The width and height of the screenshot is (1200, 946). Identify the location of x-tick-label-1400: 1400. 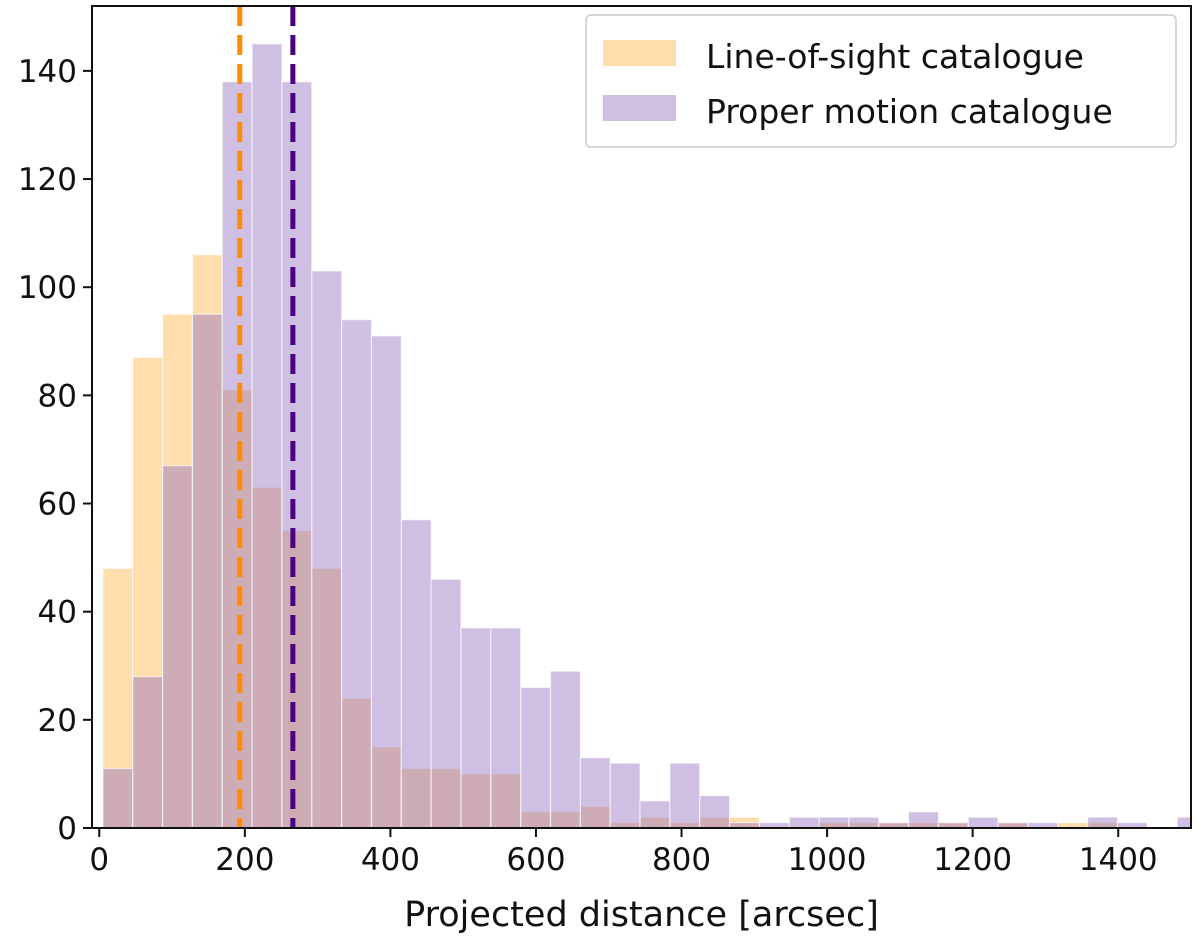
(1118, 860).